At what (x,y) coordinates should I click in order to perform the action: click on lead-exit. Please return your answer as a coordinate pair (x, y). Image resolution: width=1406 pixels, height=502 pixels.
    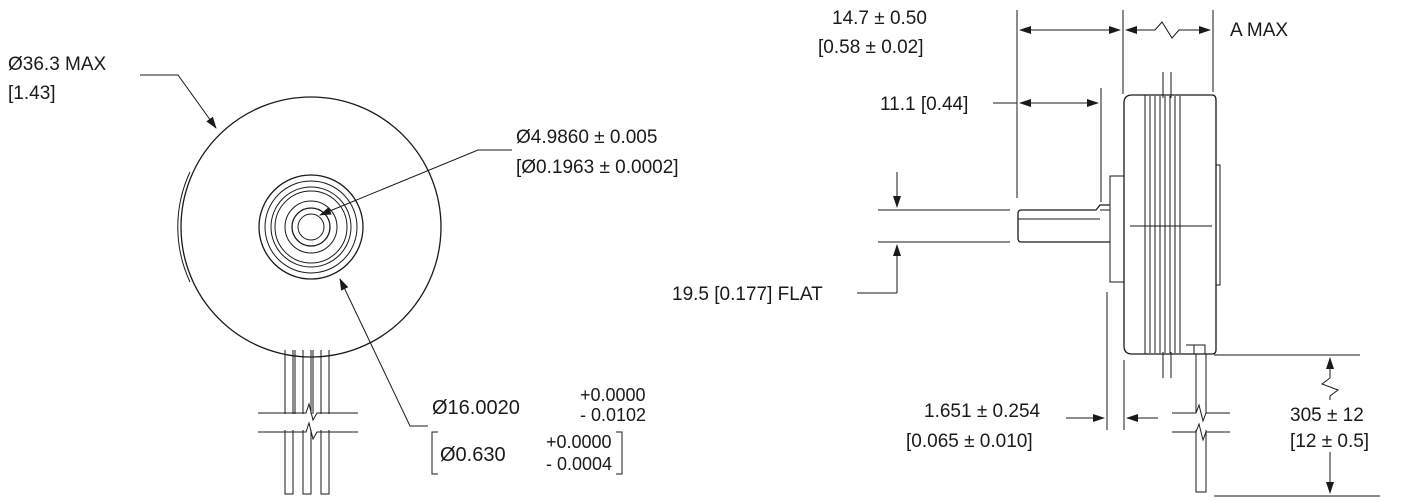
    Looking at the image, I should click on (1196, 349).